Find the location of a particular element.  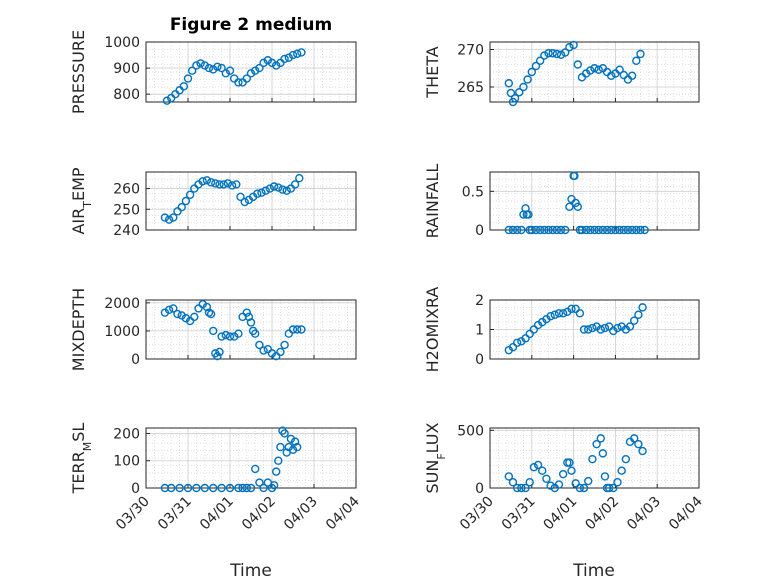

y-tick-label: 1 is located at coordinates (479, 331).